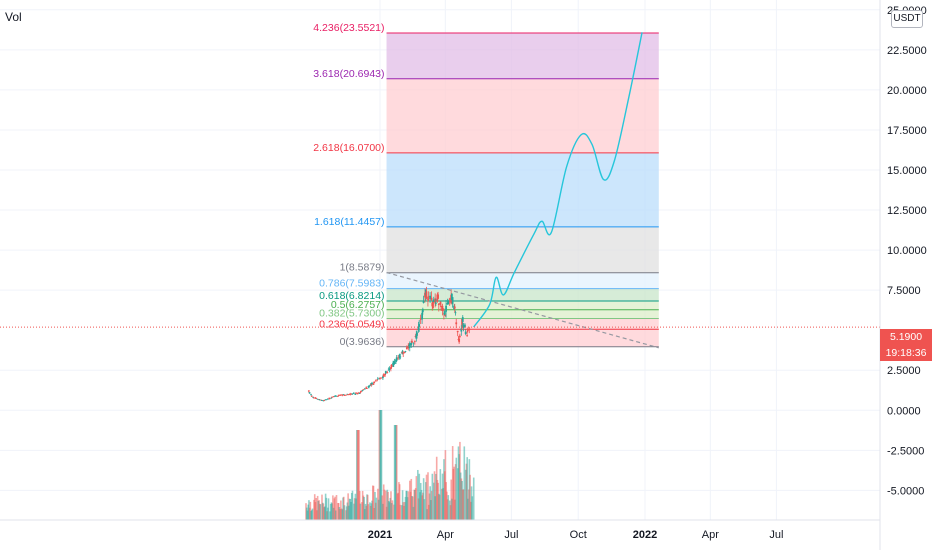 The height and width of the screenshot is (555, 932). What do you see at coordinates (907, 171) in the screenshot?
I see `y-tick-label: 15.0000` at bounding box center [907, 171].